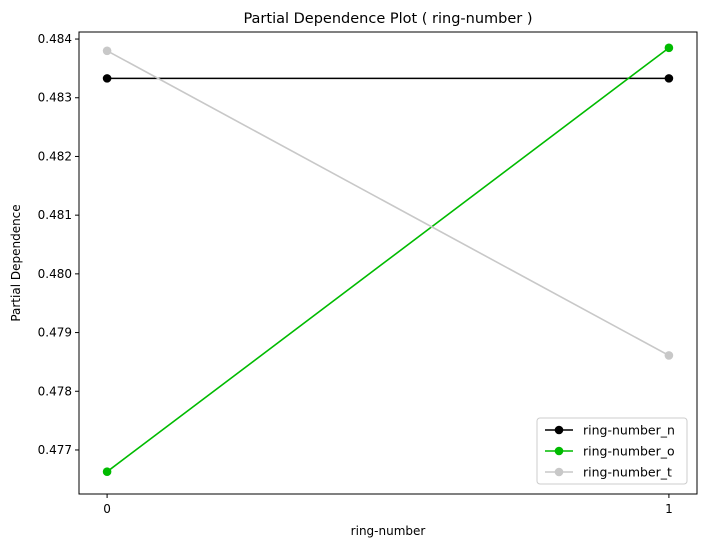 This screenshot has height=547, width=708. I want to click on y-tick-label: 0.478, so click(55, 391).